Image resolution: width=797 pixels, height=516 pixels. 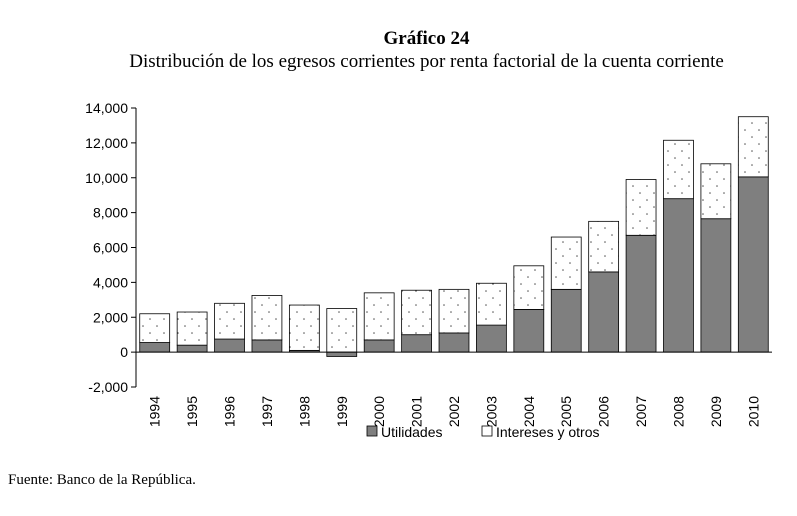 What do you see at coordinates (155, 328) in the screenshot?
I see `bar-intereses-1994` at bounding box center [155, 328].